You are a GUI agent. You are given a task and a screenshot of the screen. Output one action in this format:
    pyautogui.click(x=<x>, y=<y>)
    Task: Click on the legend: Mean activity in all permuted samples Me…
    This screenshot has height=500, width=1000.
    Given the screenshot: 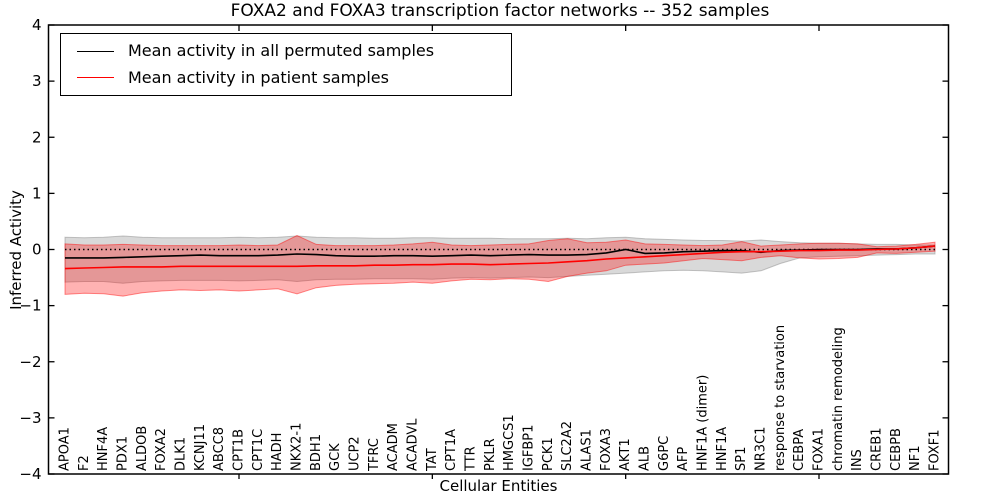 What is the action you would take?
    pyautogui.click(x=286, y=64)
    